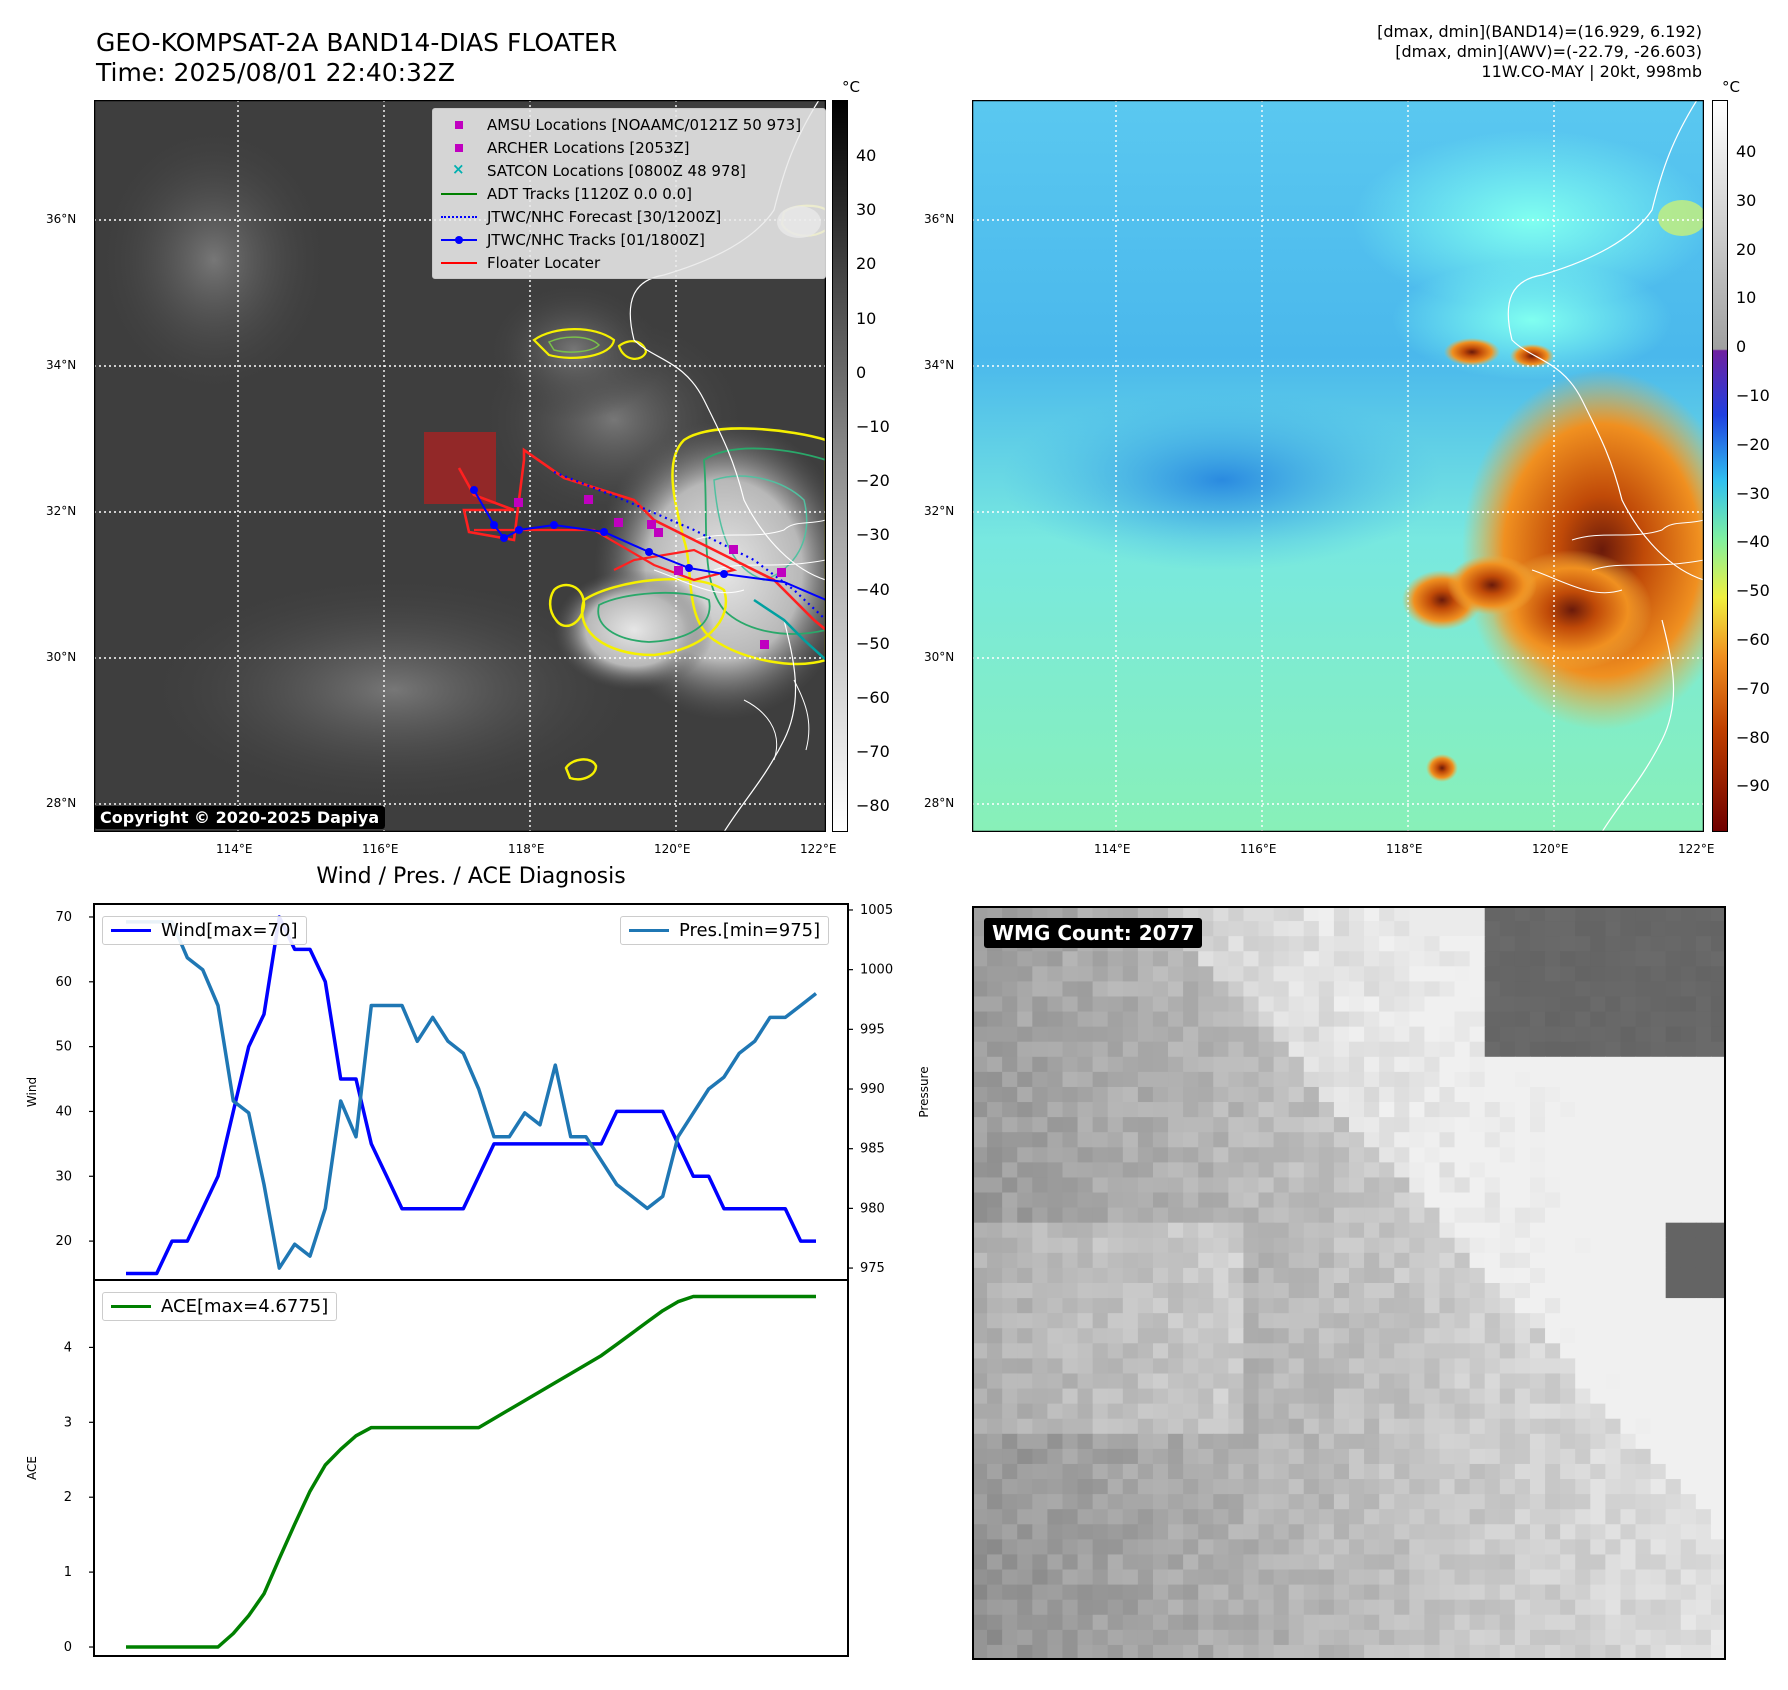 This screenshot has width=1788, height=1690. What do you see at coordinates (1753, 395) in the screenshot?
I see `colorbar-tick-label: −10` at bounding box center [1753, 395].